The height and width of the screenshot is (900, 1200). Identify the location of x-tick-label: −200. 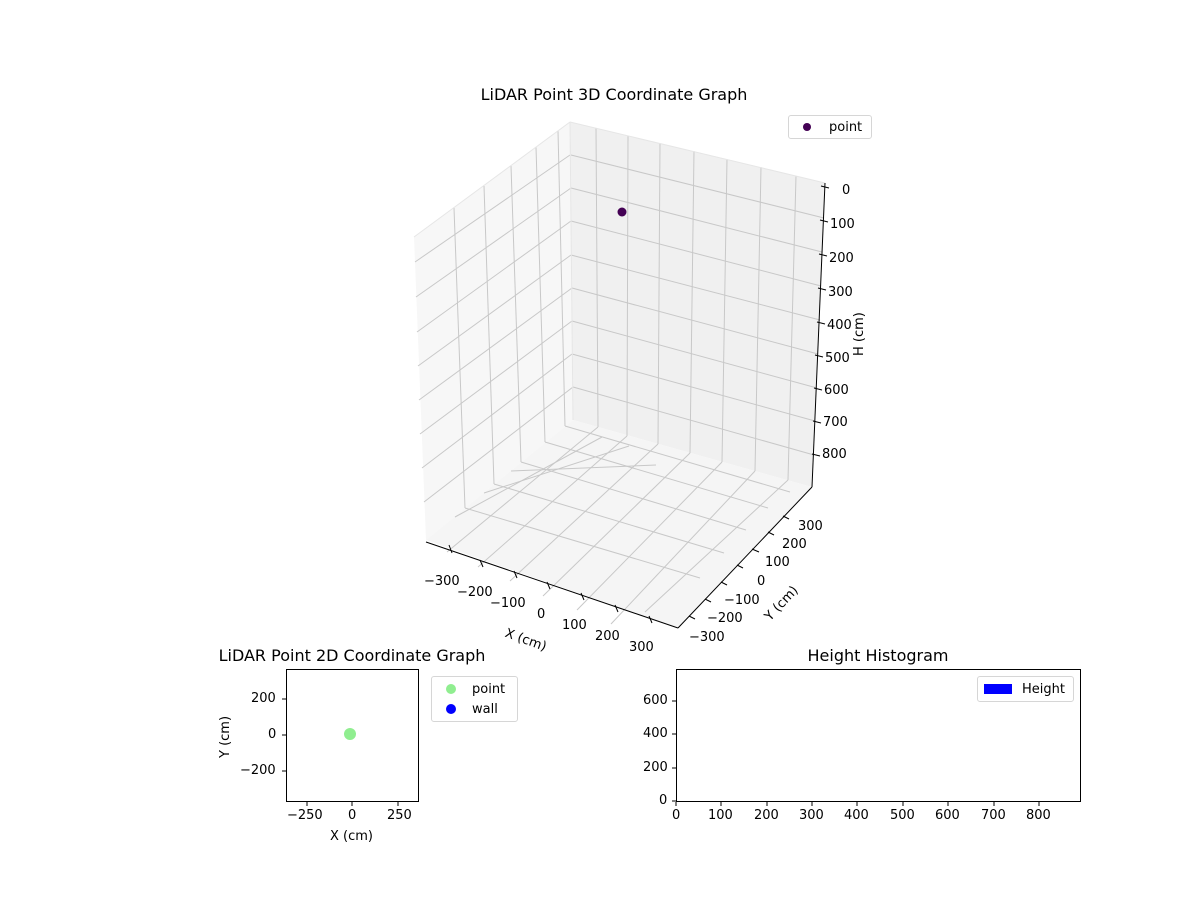
(475, 592).